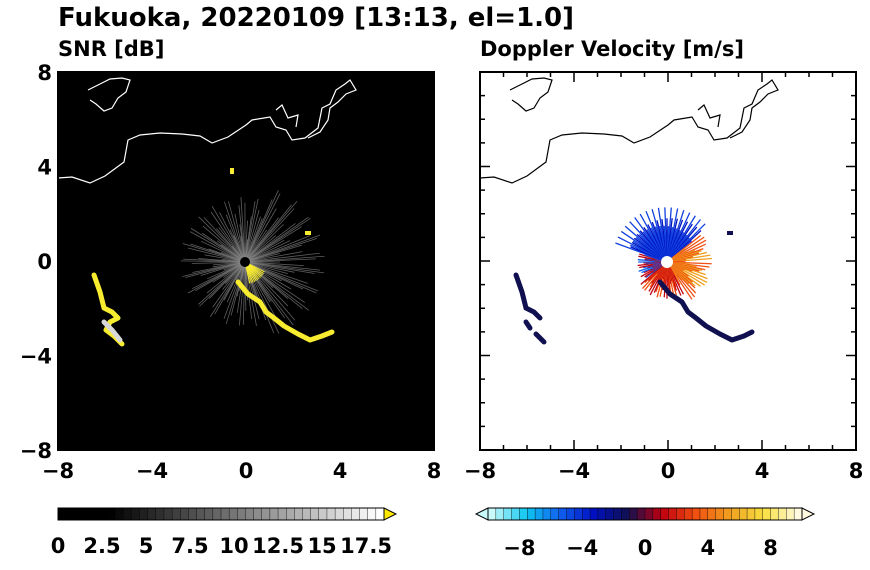  What do you see at coordinates (221, 514) in the screenshot?
I see `snr-colorbar-frame` at bounding box center [221, 514].